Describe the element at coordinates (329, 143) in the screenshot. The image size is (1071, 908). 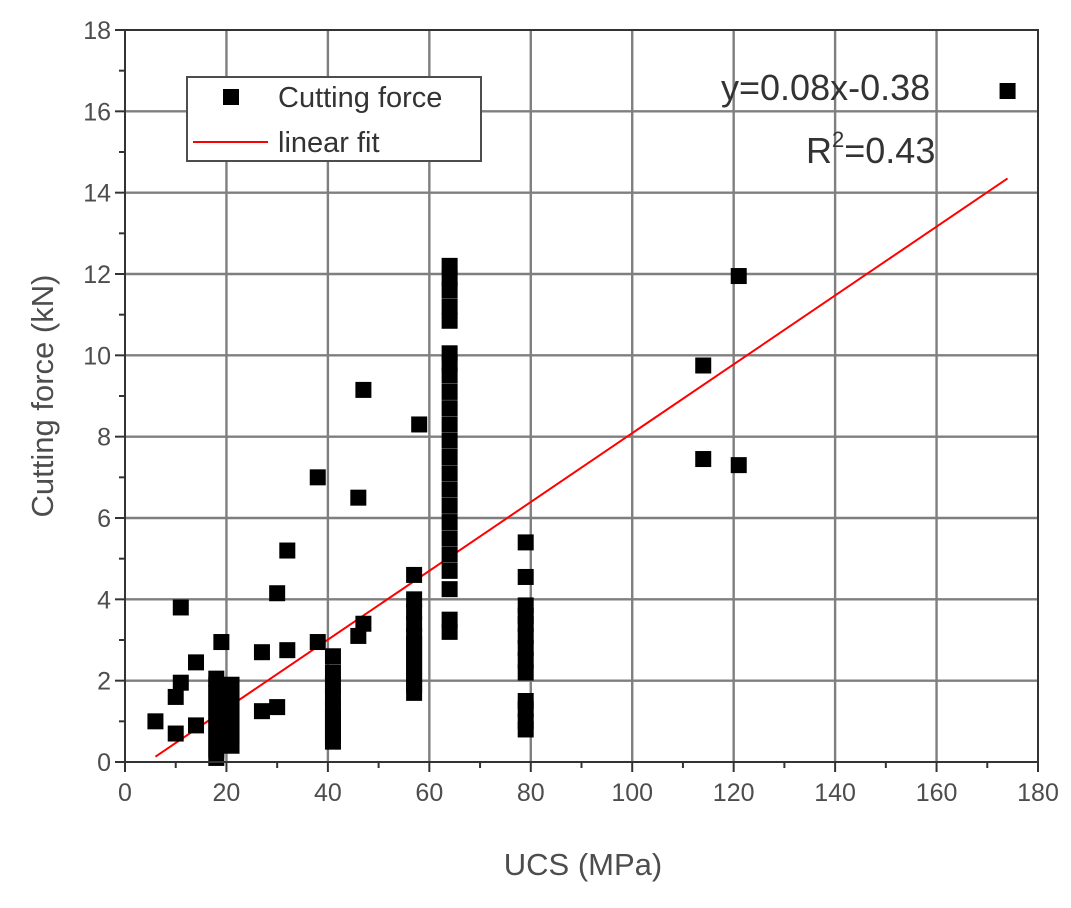
I see `legend-label-linear-fit: linear fit` at that location.